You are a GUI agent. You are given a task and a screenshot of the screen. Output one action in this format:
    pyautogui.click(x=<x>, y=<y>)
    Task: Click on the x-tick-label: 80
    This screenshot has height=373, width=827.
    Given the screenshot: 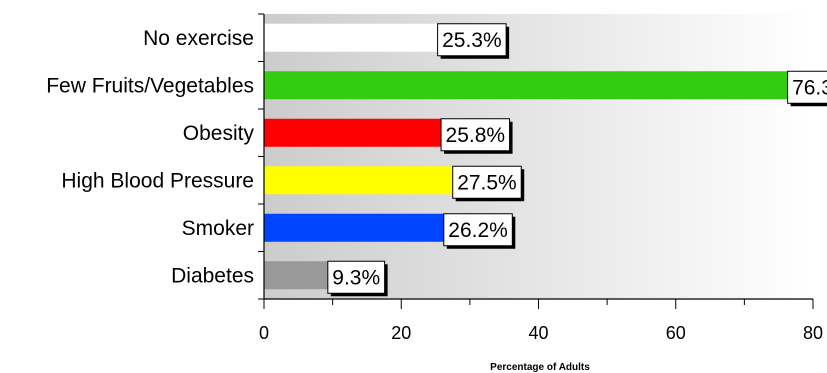 What is the action you would take?
    pyautogui.click(x=813, y=333)
    